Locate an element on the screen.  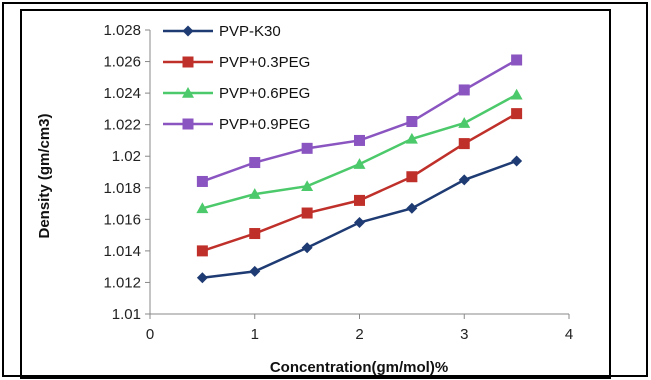
y-tick-label: 1.028 is located at coordinates (122, 30).